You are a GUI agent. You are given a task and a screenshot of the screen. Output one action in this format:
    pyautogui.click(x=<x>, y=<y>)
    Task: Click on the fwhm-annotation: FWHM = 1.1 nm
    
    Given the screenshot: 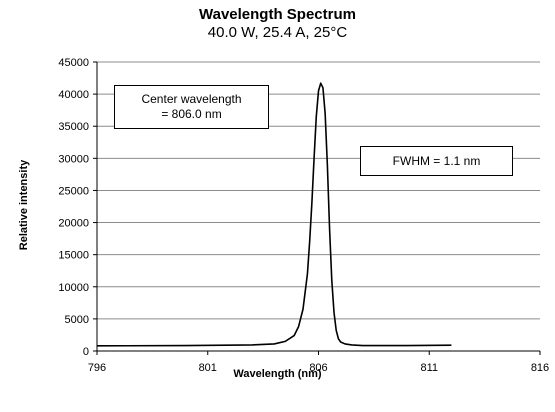 What is the action you would take?
    pyautogui.click(x=436, y=161)
    